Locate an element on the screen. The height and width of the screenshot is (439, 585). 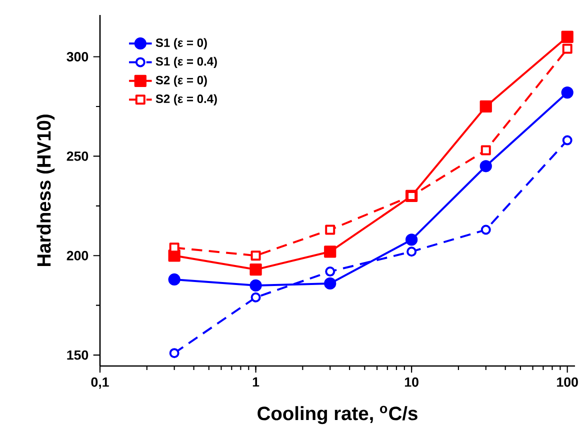
x-tick-label: 0,1 is located at coordinates (100, 383).